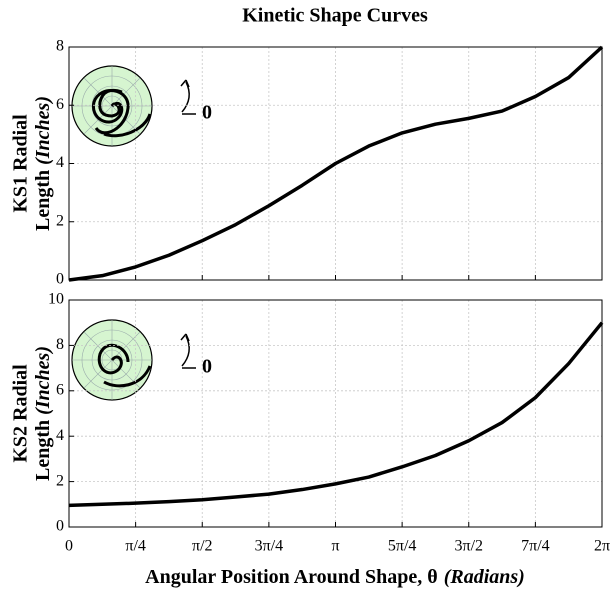  I want to click on x-tick-label: 7π/4, so click(535, 546).